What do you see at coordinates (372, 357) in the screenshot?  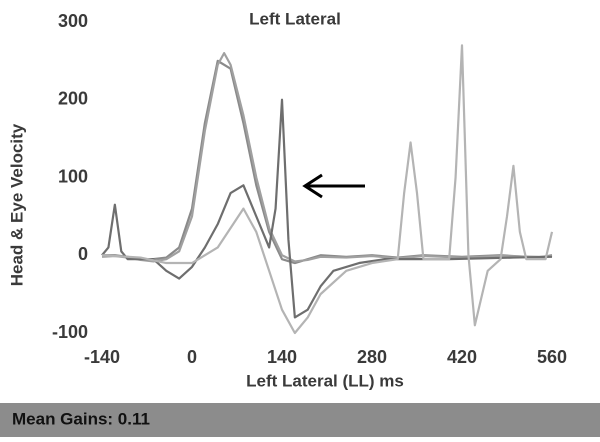 I see `x-tick-label: 280` at bounding box center [372, 357].